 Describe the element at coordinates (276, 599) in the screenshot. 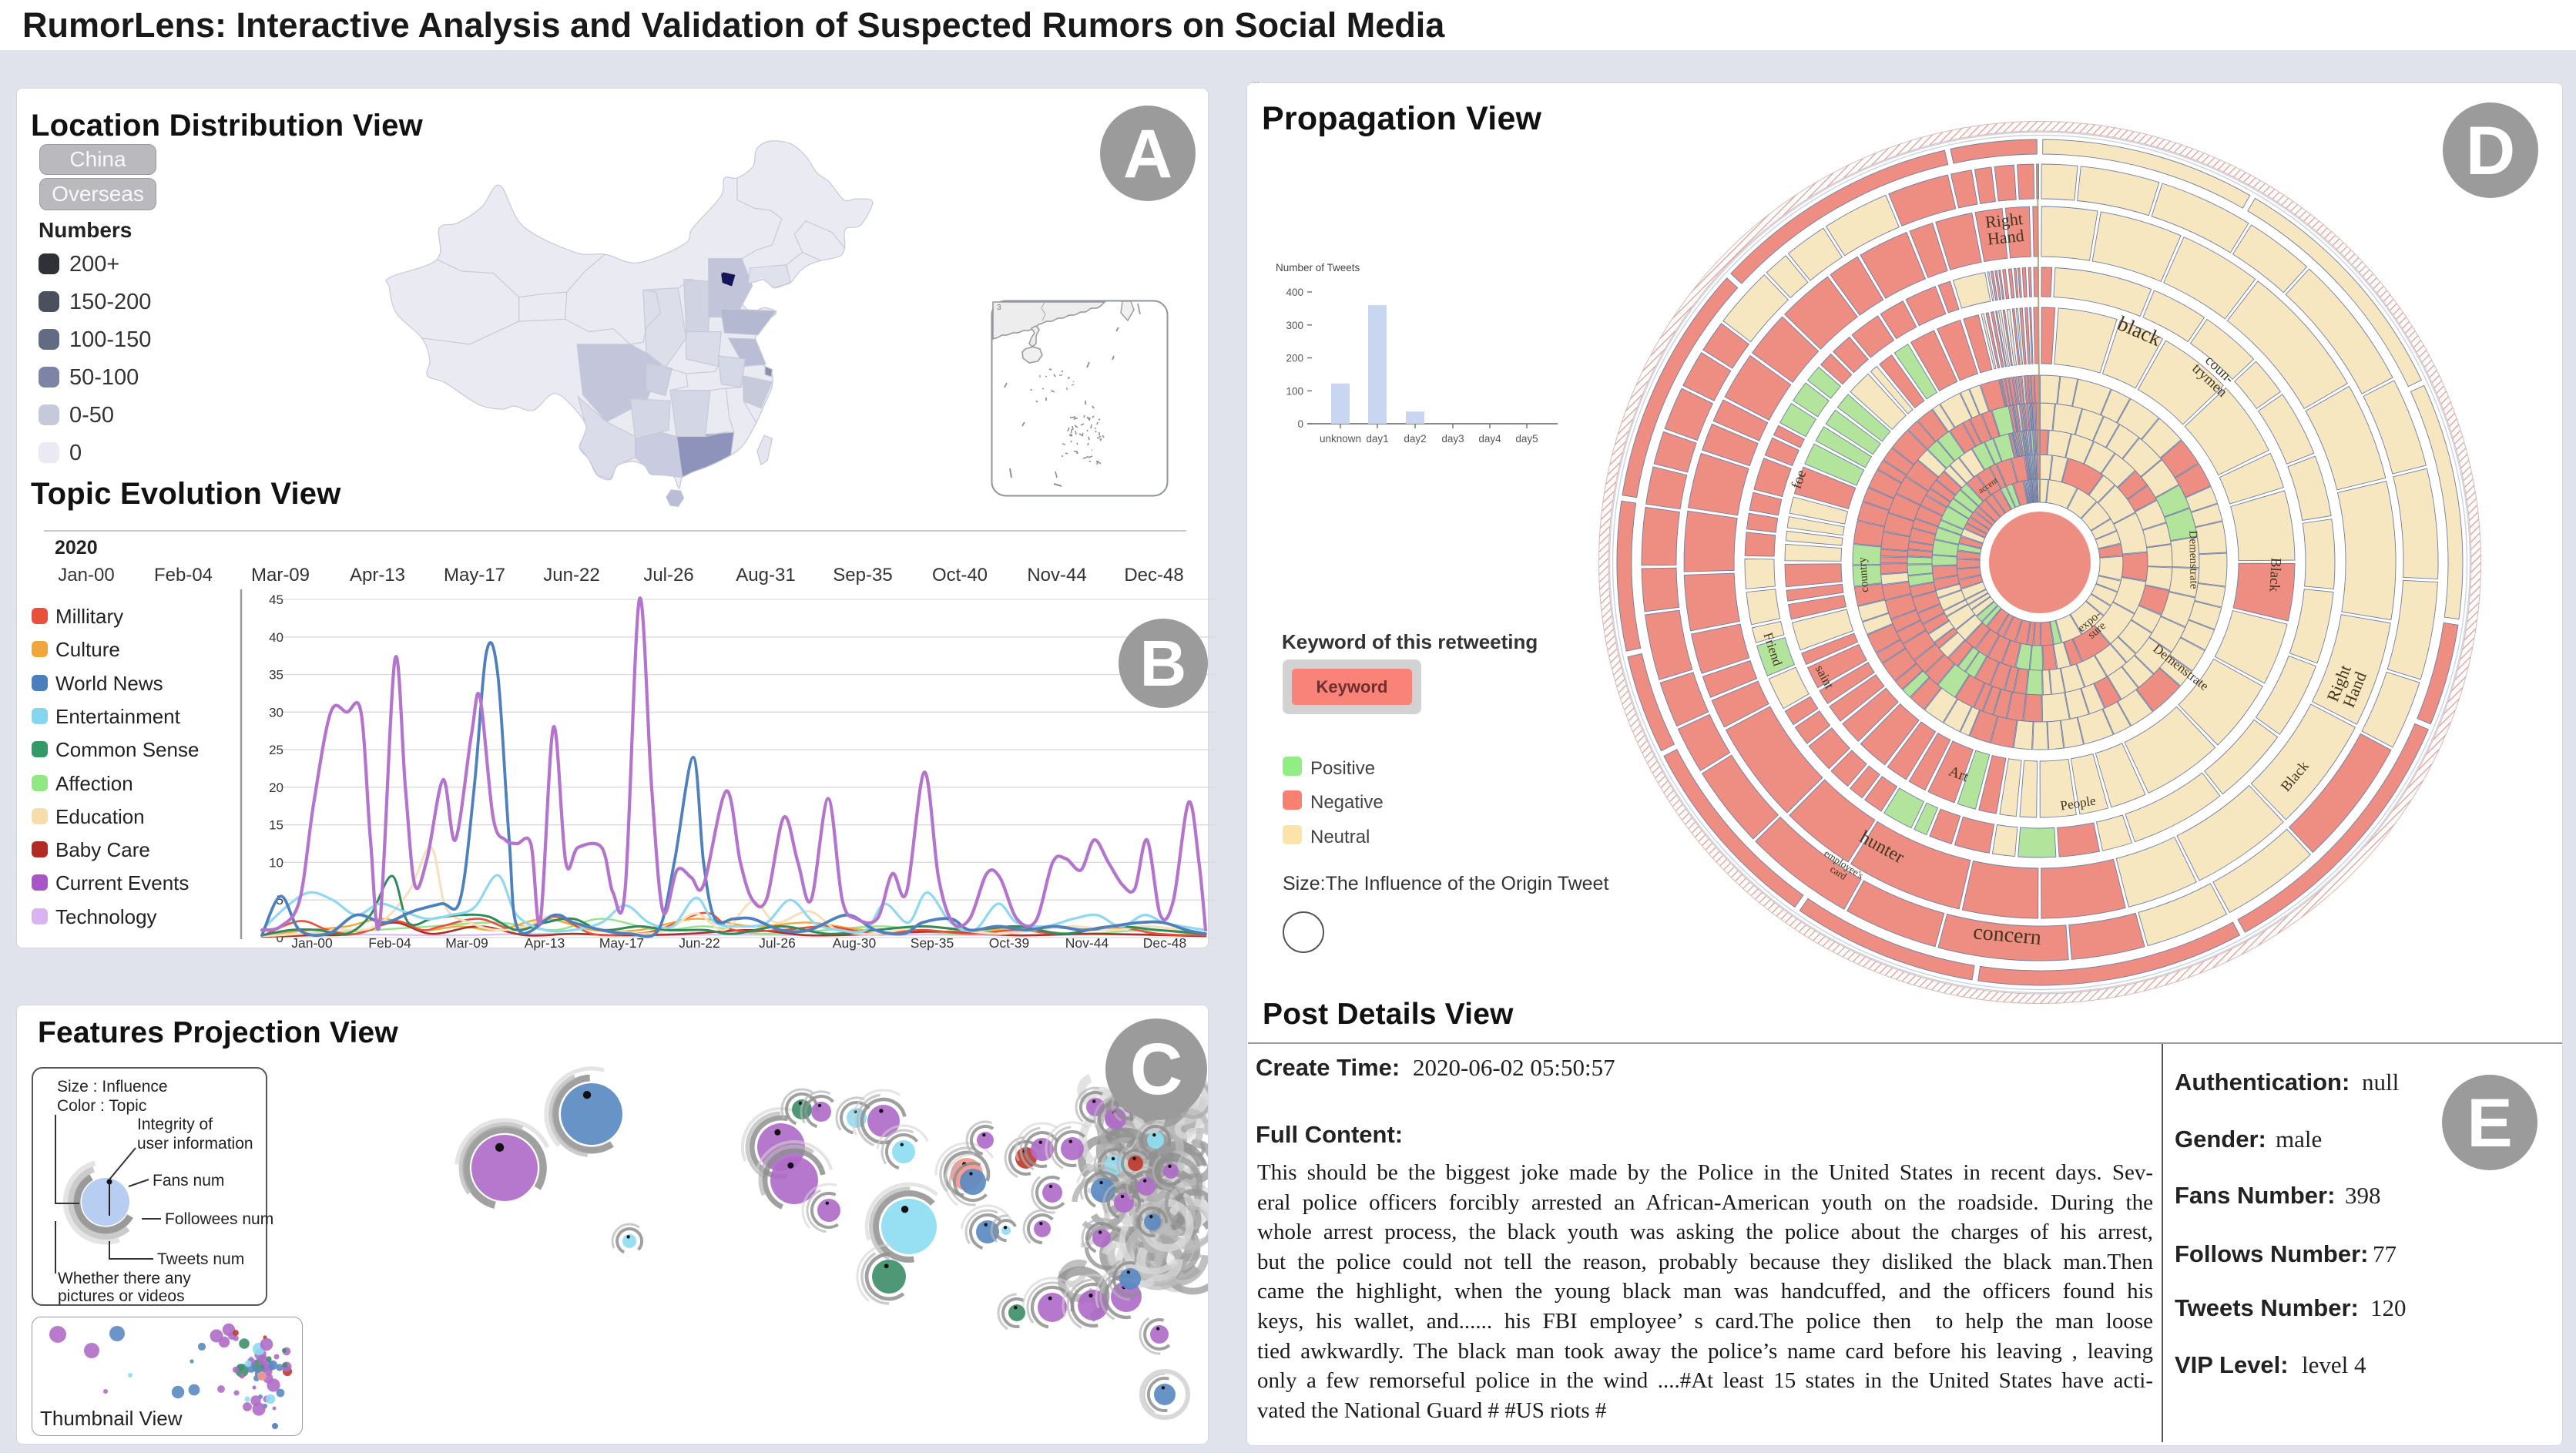

I see `svg-text: 45` at that location.